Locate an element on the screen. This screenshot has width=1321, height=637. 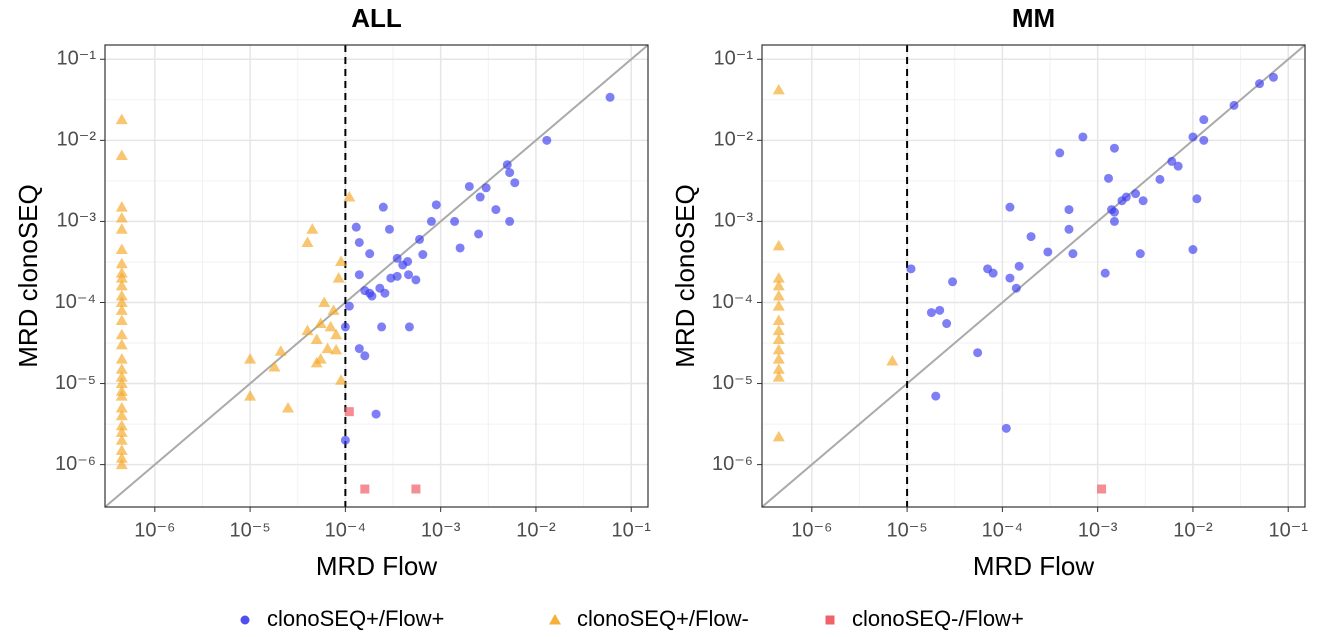
y-axis-label: MRD clonoSEQ is located at coordinates (685, 276).